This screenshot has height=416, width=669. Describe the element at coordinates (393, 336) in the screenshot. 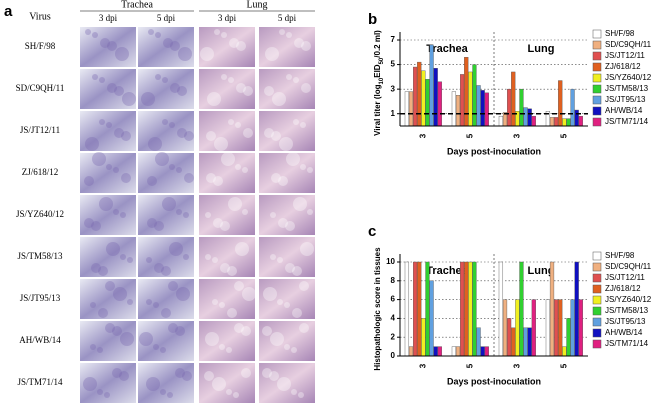

I see `y-tick-label: 2` at that location.